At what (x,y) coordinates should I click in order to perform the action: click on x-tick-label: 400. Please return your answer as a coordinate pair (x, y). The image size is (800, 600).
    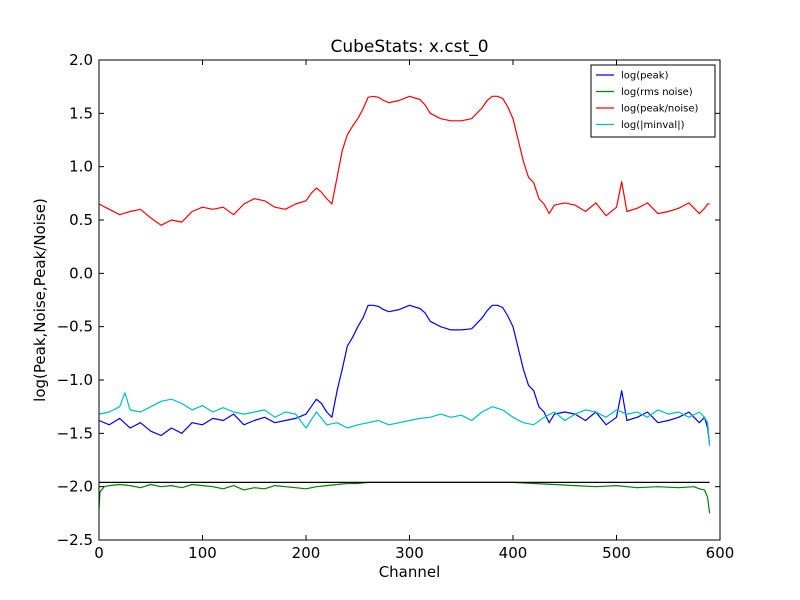
    Looking at the image, I should click on (513, 553).